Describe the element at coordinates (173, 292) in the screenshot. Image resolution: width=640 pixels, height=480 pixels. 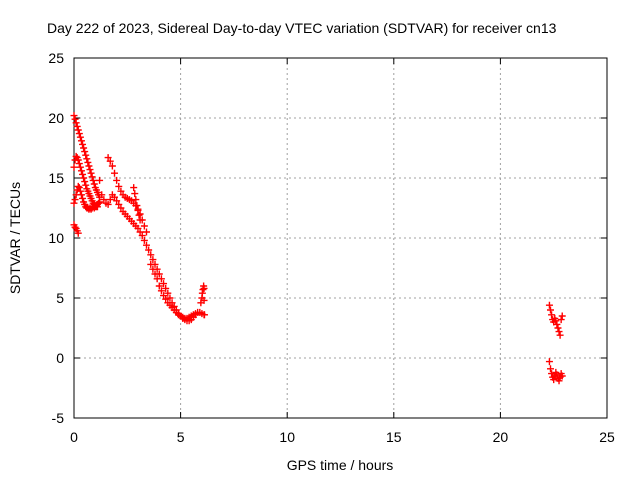
I see `series-track-h-lower-branch` at that location.